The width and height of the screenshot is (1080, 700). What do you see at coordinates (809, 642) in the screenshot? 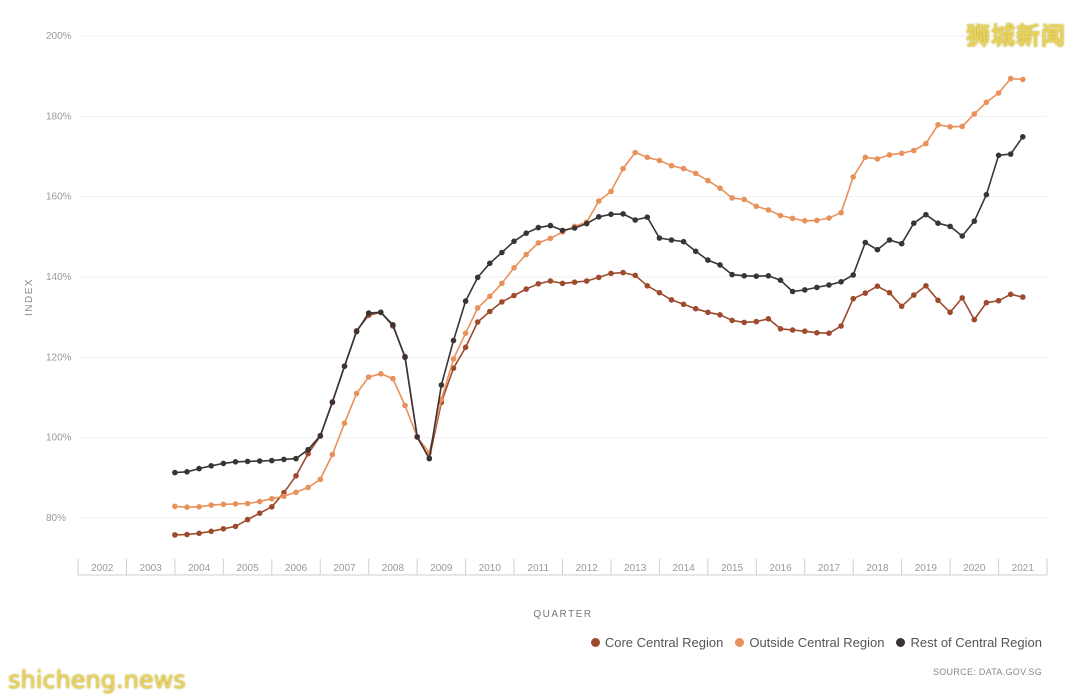
I see `legend-item-outside-central: Outside Central Region` at bounding box center [809, 642].